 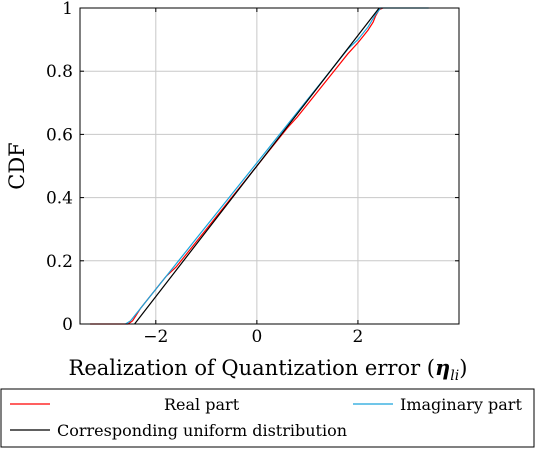 What do you see at coordinates (67, 325) in the screenshot?
I see `y-tick-label: 0` at bounding box center [67, 325].